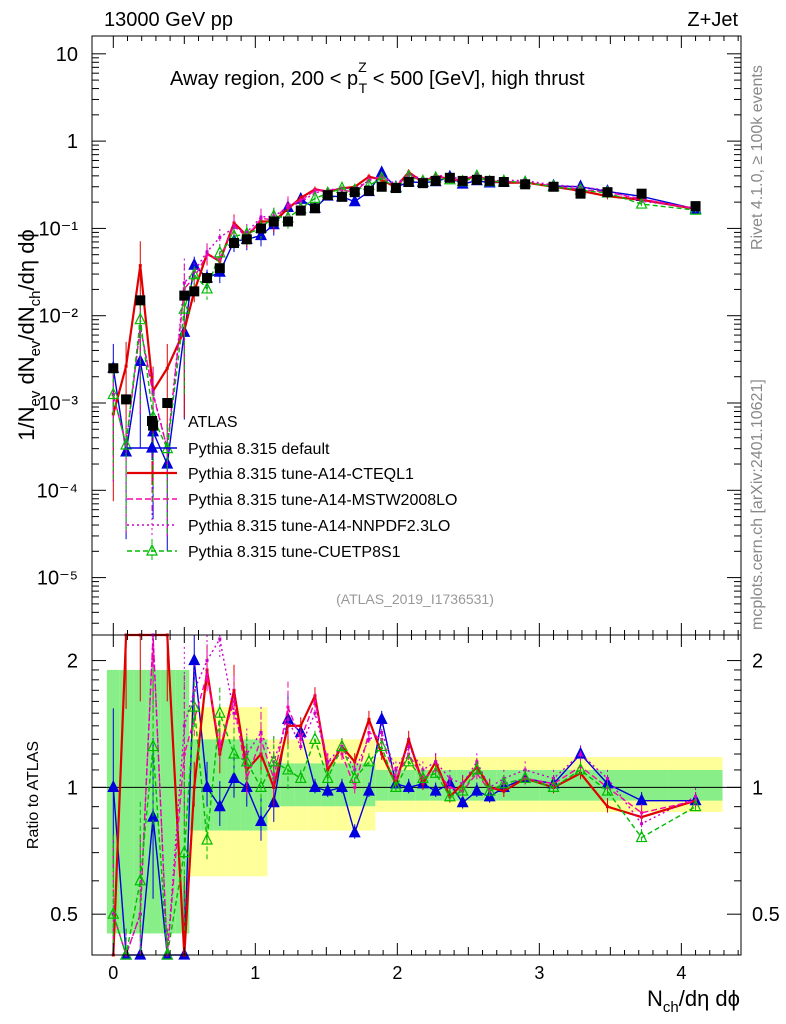 Image resolution: width=786 pixels, height=1024 pixels. I want to click on legend-label-0: ATLAS, so click(213, 422).